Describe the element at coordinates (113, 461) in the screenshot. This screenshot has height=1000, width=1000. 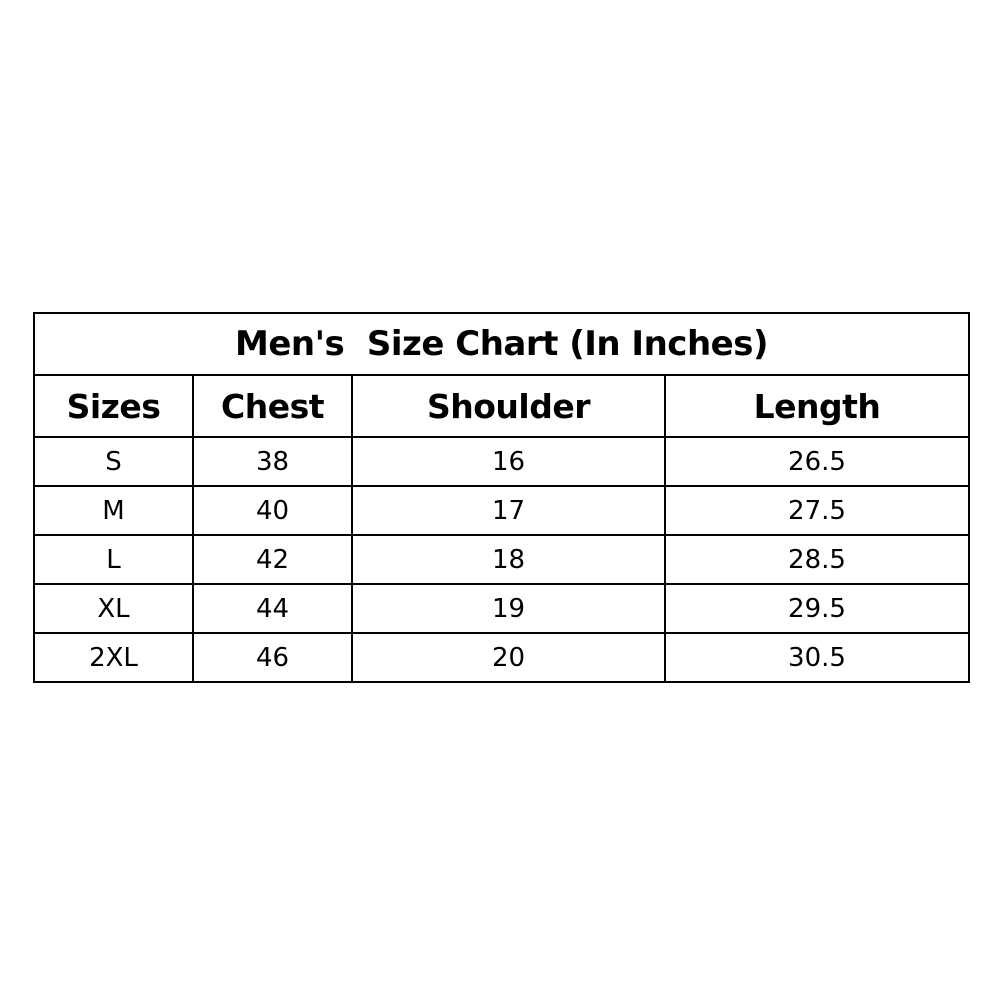
I see `size-cell: S` at that location.